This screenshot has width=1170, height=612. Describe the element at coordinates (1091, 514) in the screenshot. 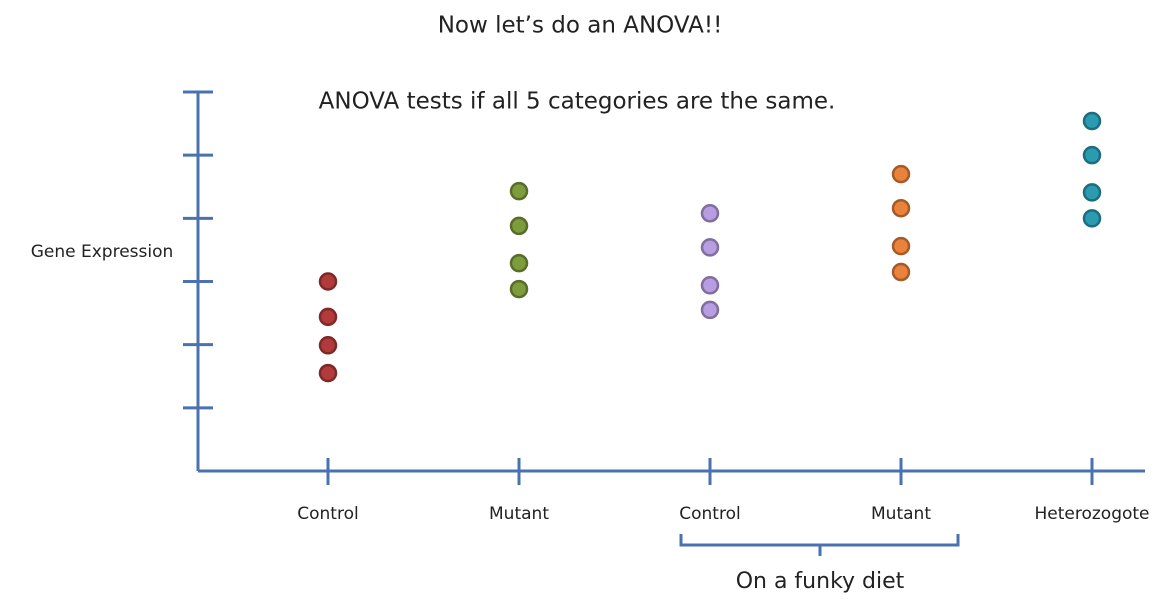

I see `x-tick-label: Heterozogote` at that location.